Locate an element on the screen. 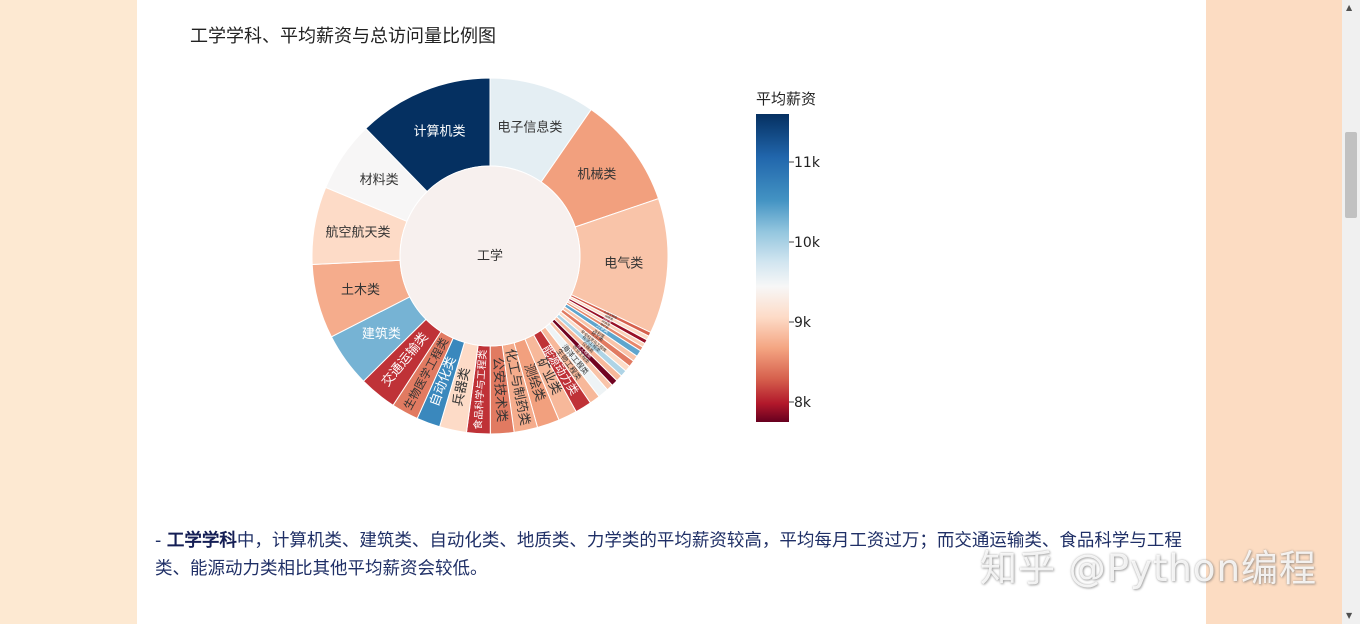 Image resolution: width=1360 pixels, height=624 pixels. colorbar-gradient is located at coordinates (772, 268).